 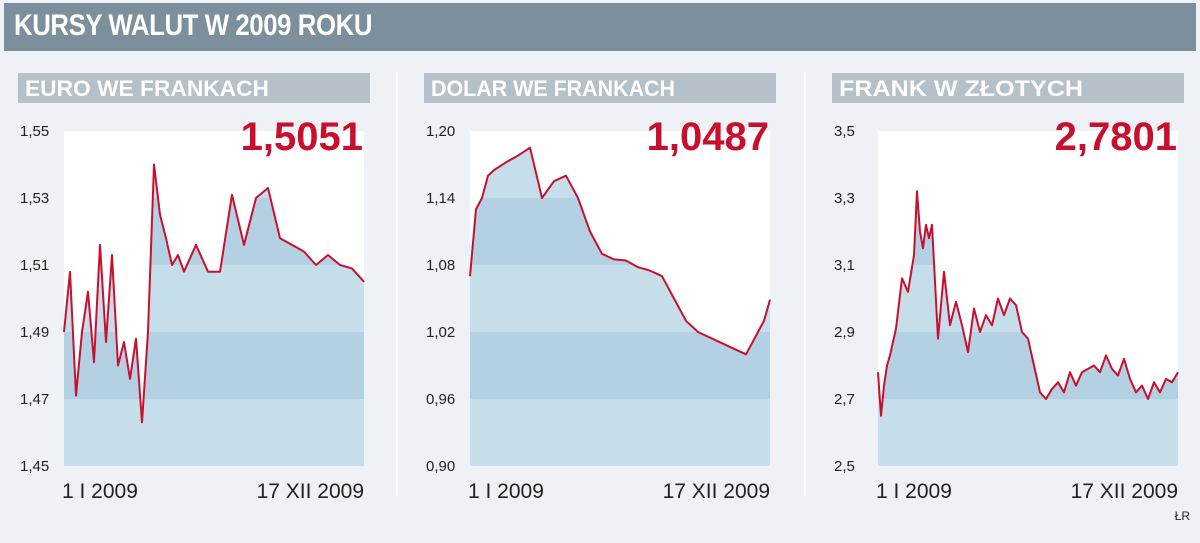 What do you see at coordinates (440, 332) in the screenshot?
I see `y-tick-label: 1,02` at bounding box center [440, 332].